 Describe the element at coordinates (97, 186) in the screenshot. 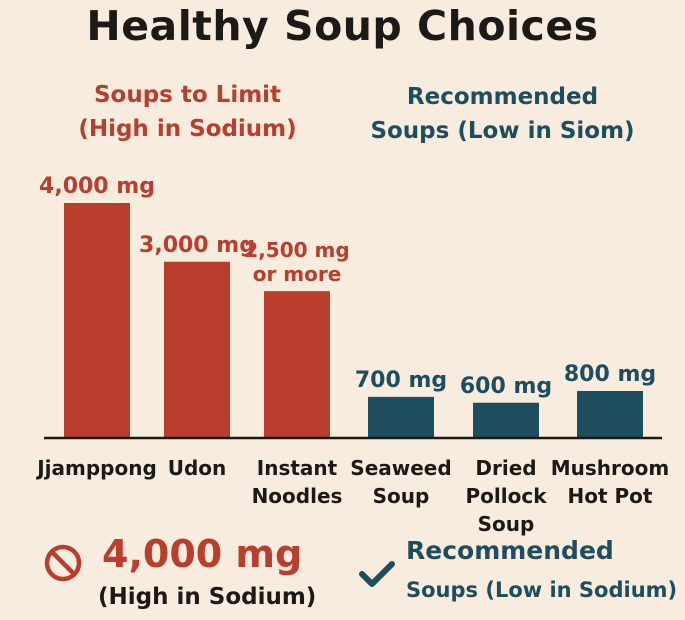

I see `data-label-0-0: 4,000 mg` at that location.